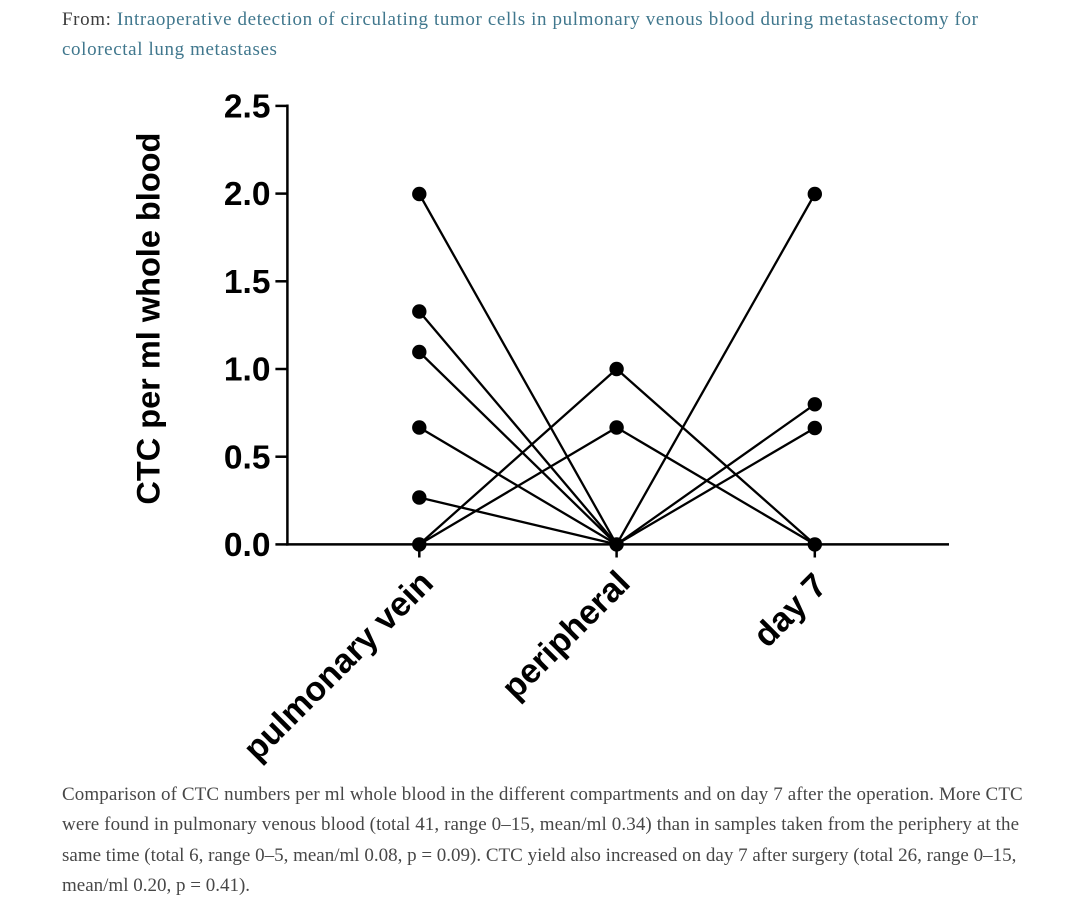 This screenshot has width=1080, height=909. What do you see at coordinates (247, 370) in the screenshot?
I see `svg-text: 1.0` at bounding box center [247, 370].